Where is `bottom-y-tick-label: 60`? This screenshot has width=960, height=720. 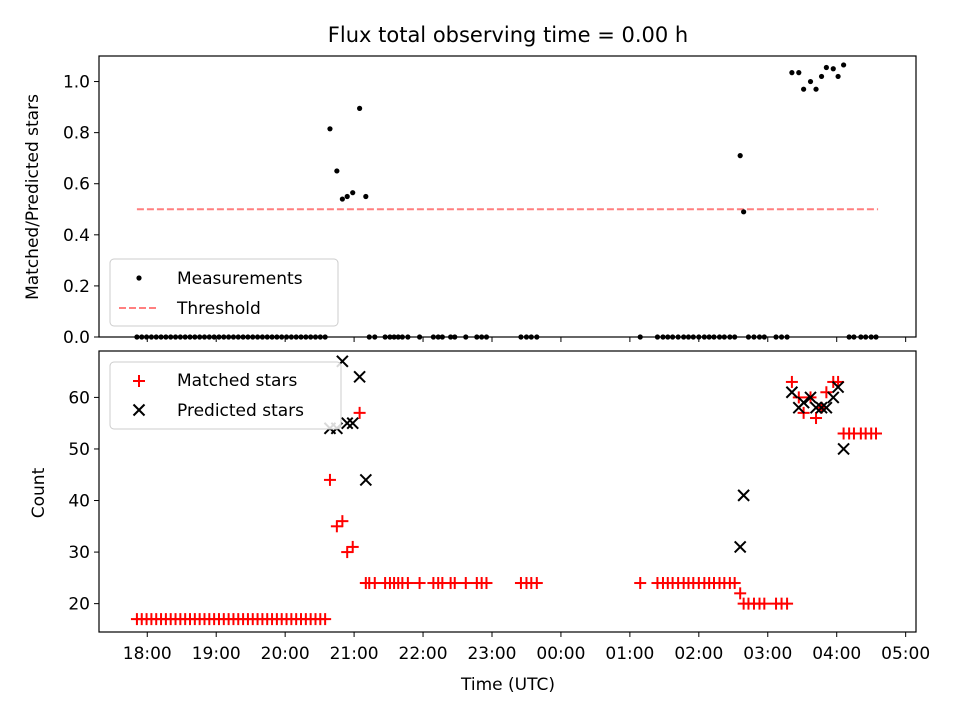 bottom-y-tick-label: 60 is located at coordinates (79, 398).